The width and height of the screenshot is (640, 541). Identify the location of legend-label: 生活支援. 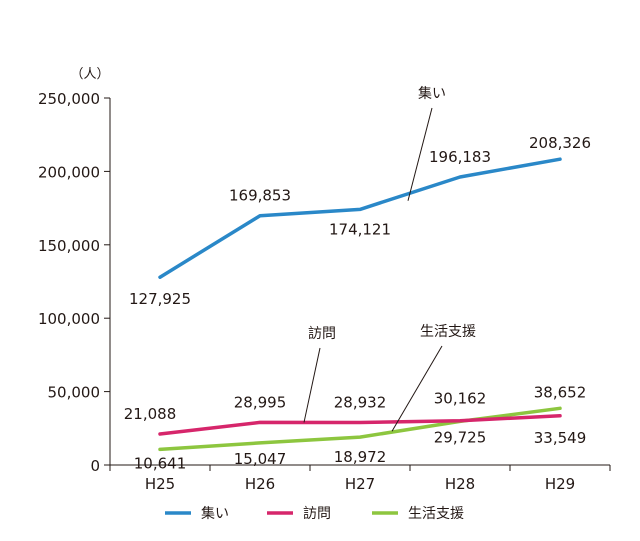
(436, 514).